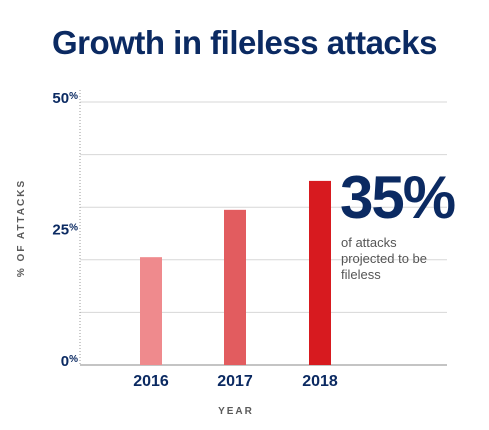 The height and width of the screenshot is (430, 489). What do you see at coordinates (320, 381) in the screenshot?
I see `x-tick-label: 2018` at bounding box center [320, 381].